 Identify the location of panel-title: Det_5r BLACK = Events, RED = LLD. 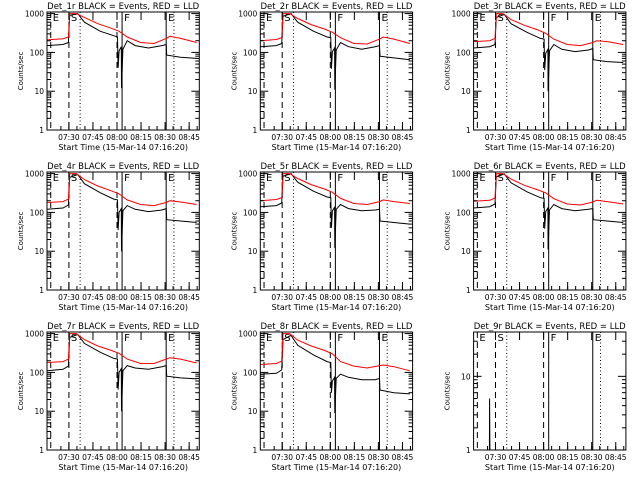
(336, 167).